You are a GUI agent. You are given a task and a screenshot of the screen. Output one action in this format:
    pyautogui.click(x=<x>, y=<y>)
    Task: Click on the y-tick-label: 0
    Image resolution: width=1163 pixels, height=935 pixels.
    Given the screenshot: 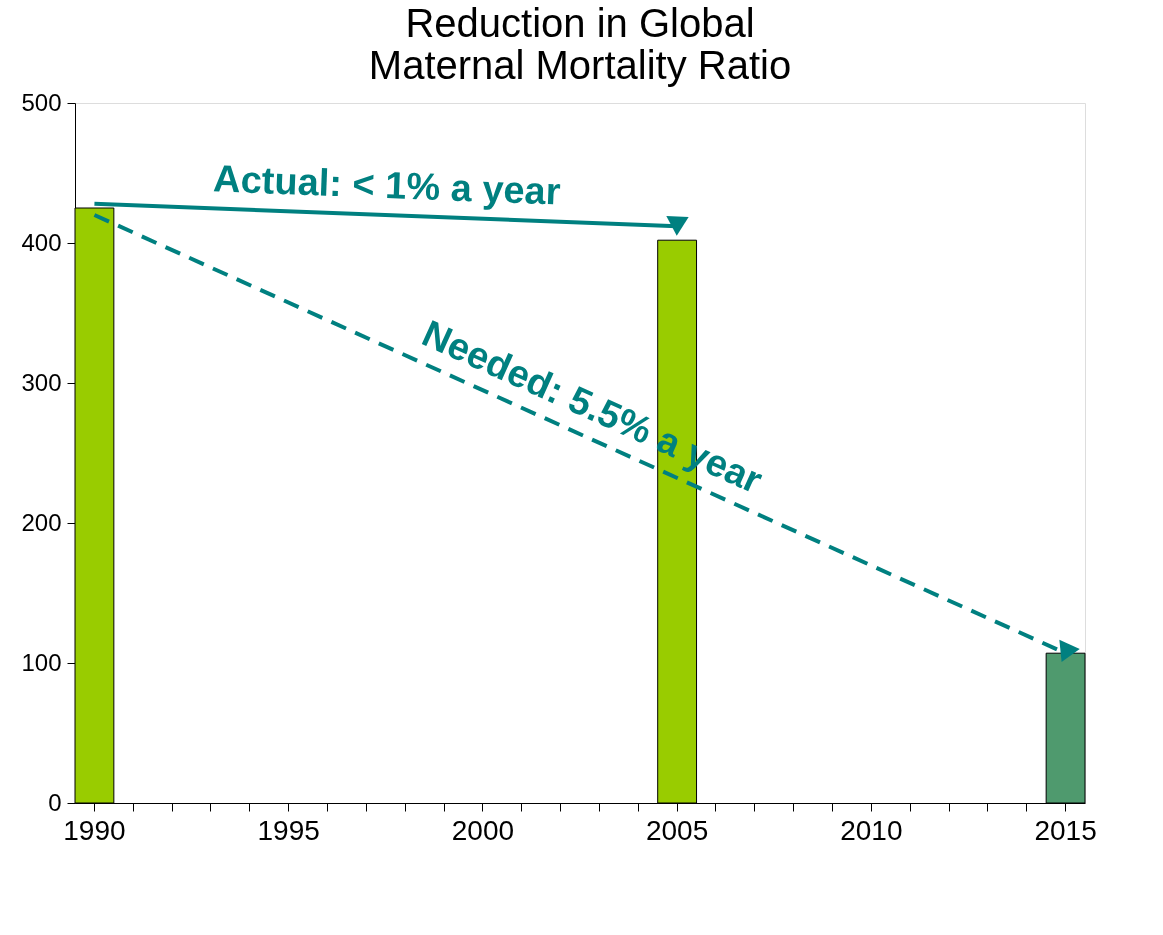 What is the action you would take?
    pyautogui.click(x=55, y=802)
    